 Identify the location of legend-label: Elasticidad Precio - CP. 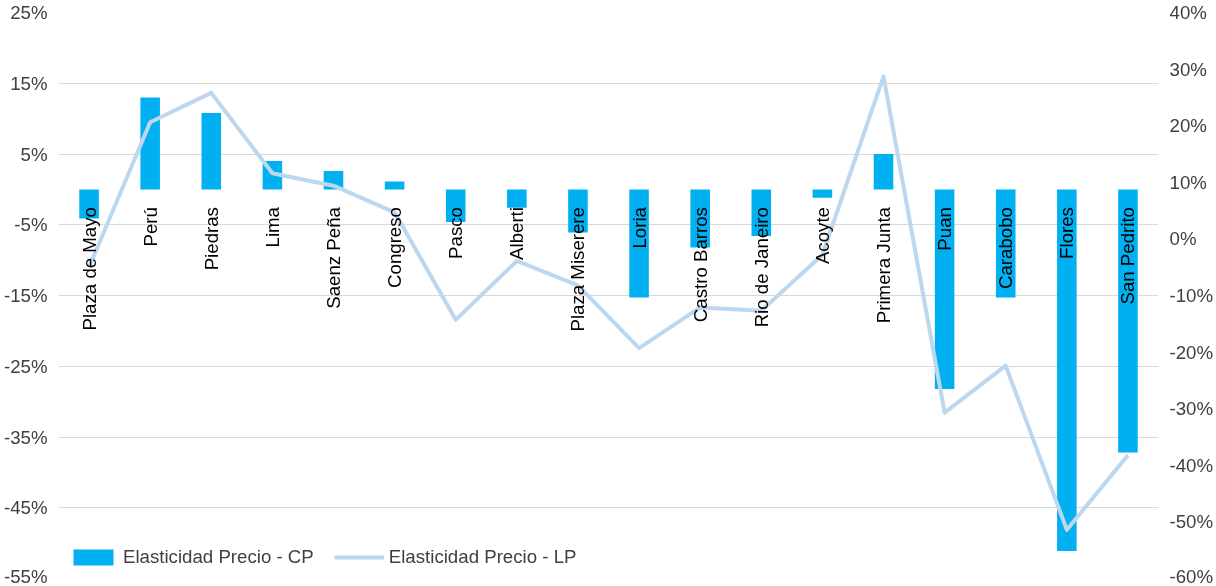
(218, 557).